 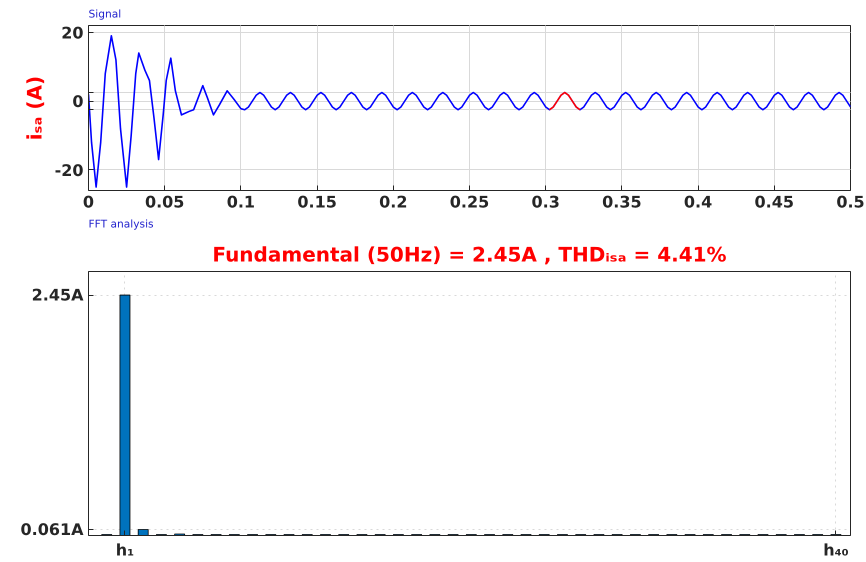 What do you see at coordinates (52, 530) in the screenshot?
I see `y-tick-label: 0.061A` at bounding box center [52, 530].